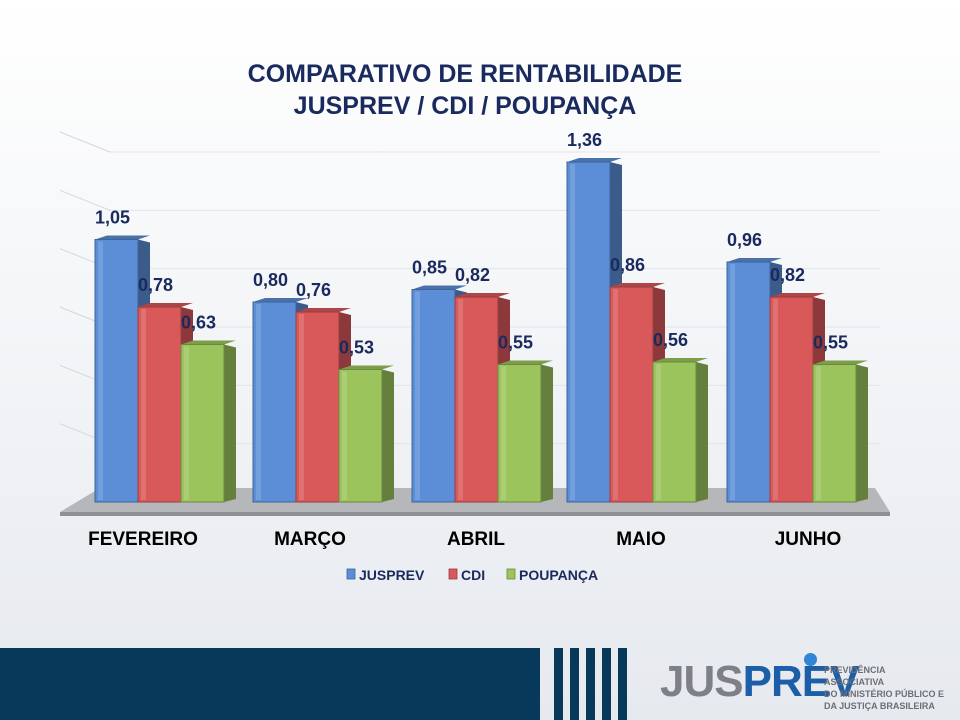  What do you see at coordinates (744, 240) in the screenshot?
I see `data-label: 0,96` at bounding box center [744, 240].